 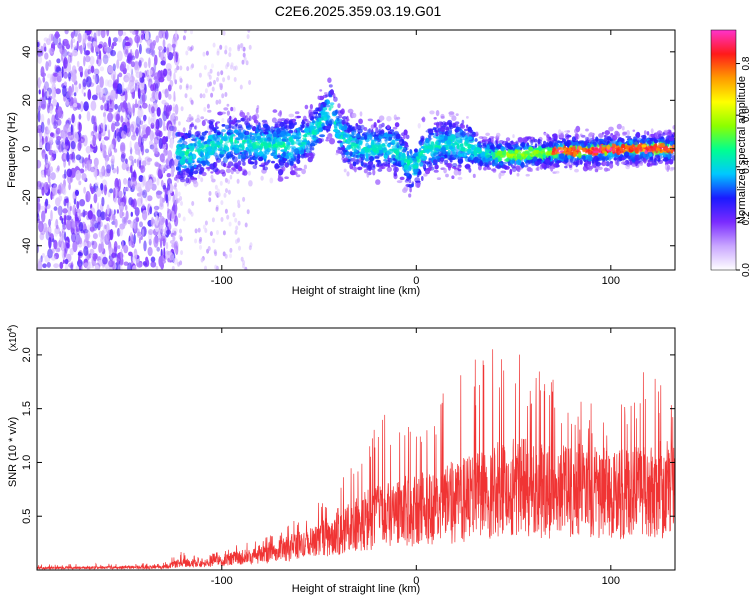 I want to click on snr-x-label: Height of straight line (km), so click(x=356, y=589).